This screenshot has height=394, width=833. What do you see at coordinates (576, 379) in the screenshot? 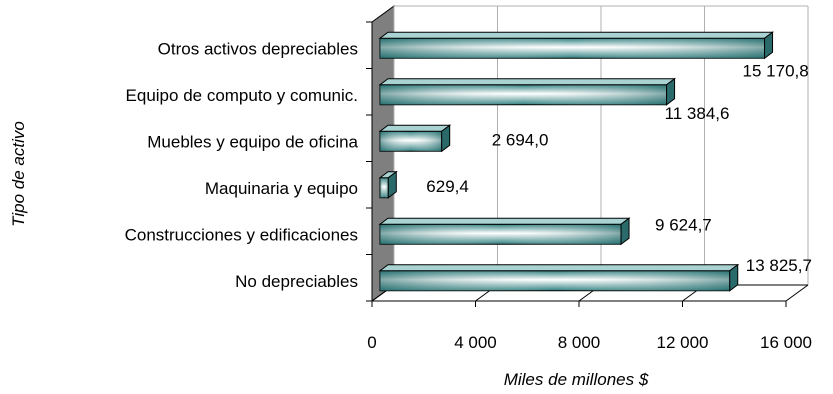
I see `x-axis-title: Miles de millones $` at bounding box center [576, 379].